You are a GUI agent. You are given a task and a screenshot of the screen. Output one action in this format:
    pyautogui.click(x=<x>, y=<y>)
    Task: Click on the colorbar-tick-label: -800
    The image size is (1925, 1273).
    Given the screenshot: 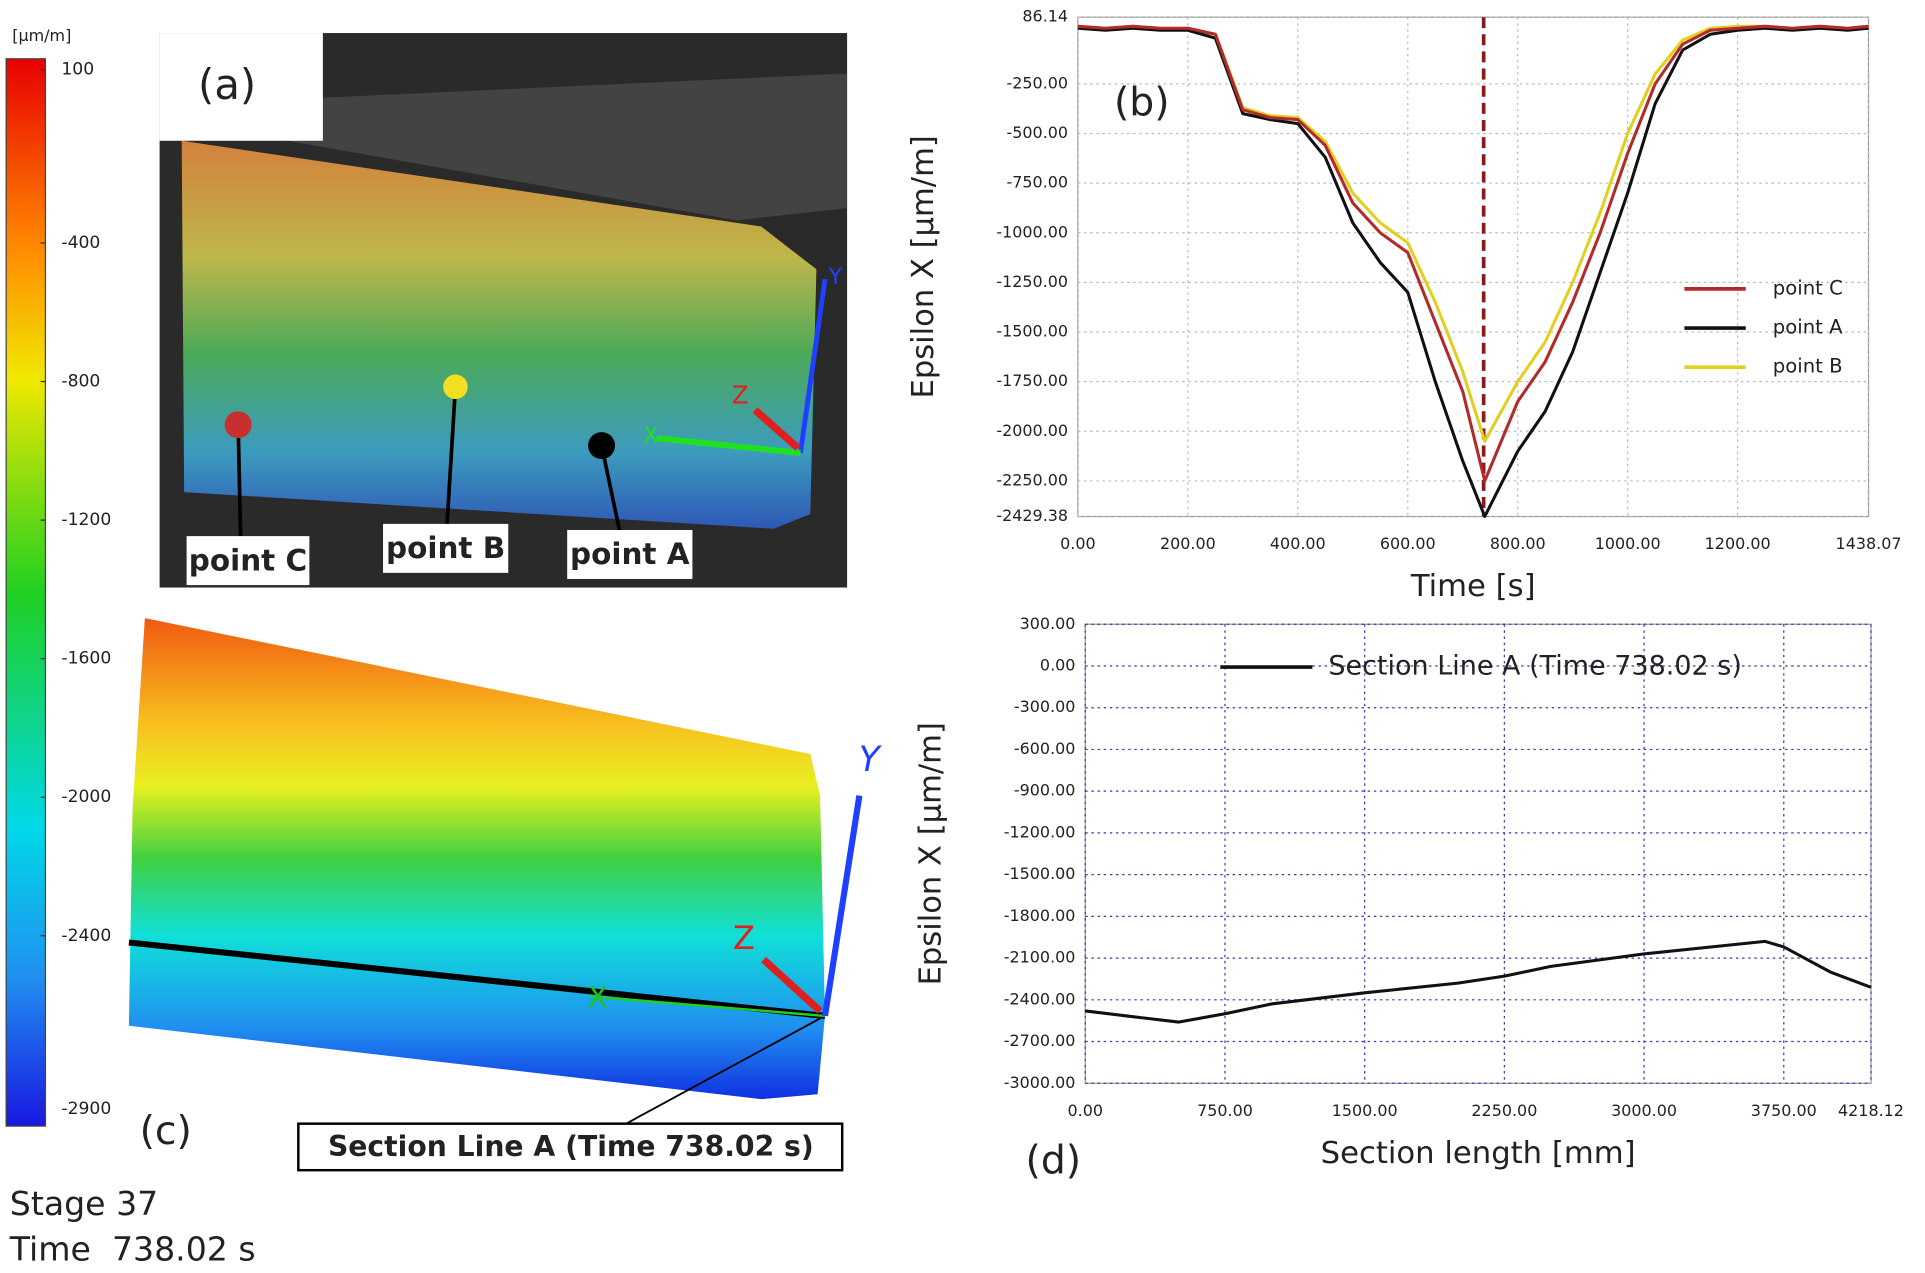 What is the action you would take?
    pyautogui.click(x=80, y=382)
    